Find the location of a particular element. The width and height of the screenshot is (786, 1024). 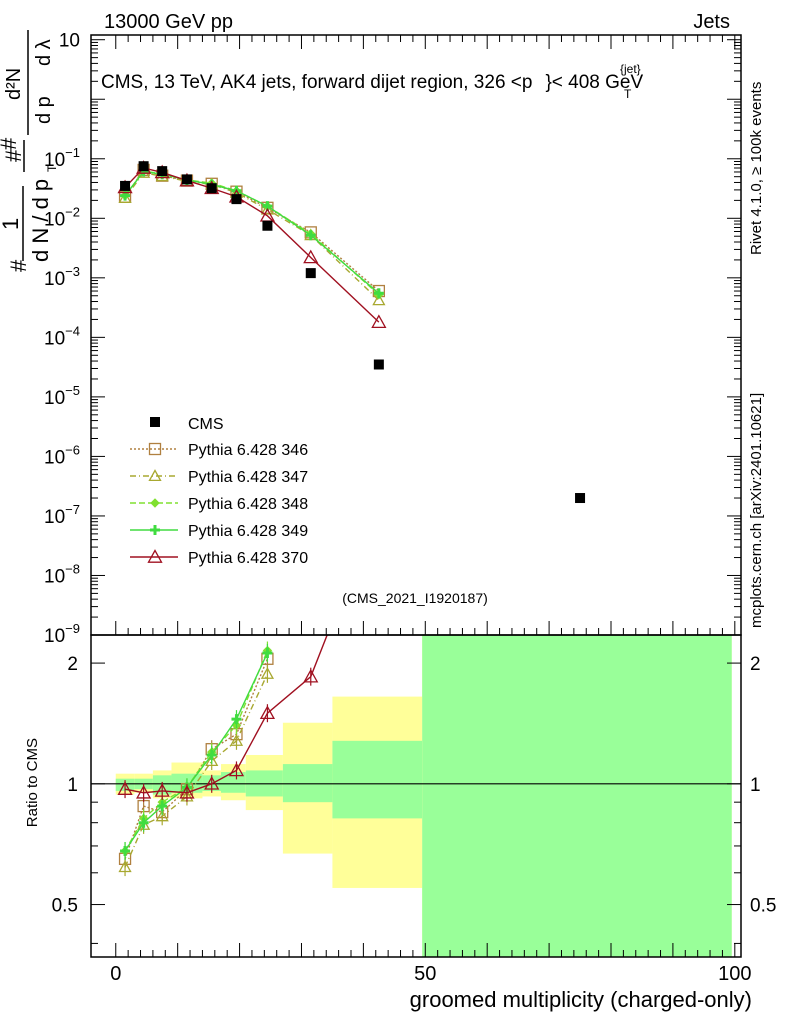

y-label-frac2-top: # is located at coordinates (13, 155).